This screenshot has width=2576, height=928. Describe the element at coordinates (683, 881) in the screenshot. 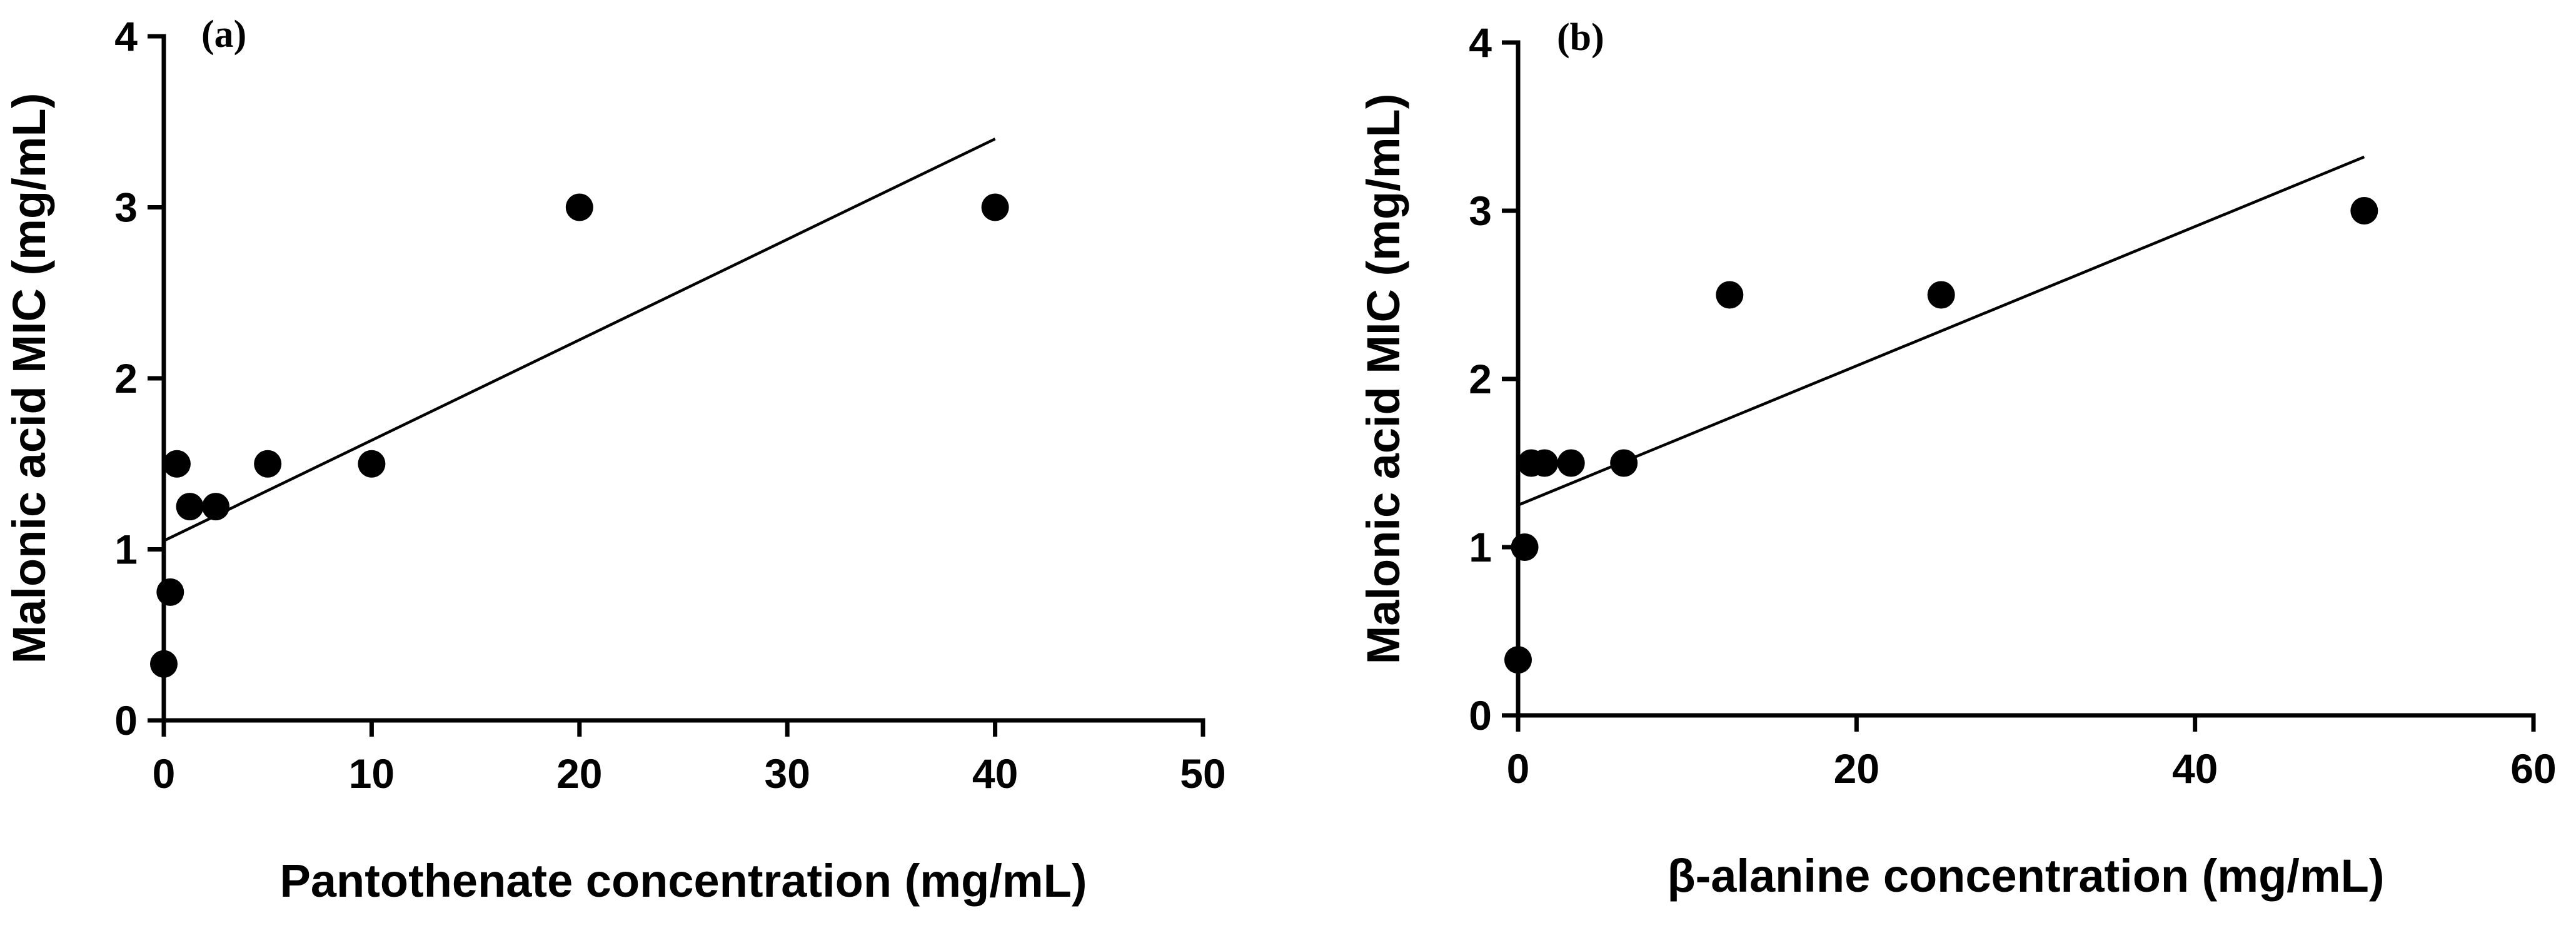

I see `x-axis-title: Pantothenate concentration (mg/mL)` at that location.